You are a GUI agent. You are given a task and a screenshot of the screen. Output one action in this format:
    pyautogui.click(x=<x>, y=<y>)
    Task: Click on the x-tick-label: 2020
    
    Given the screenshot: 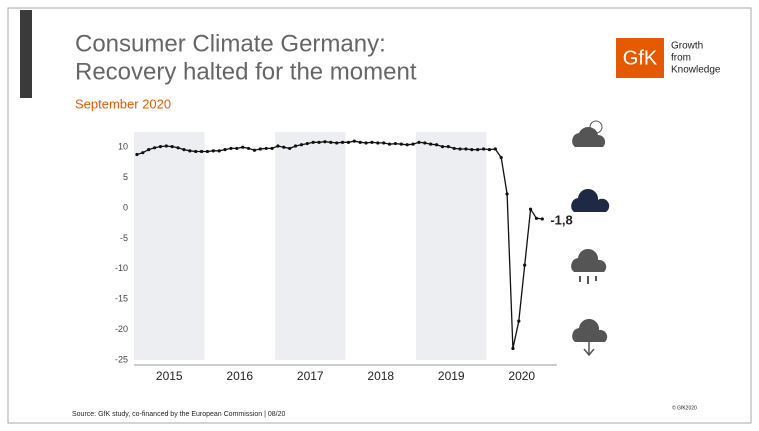 What is the action you would take?
    pyautogui.click(x=521, y=376)
    